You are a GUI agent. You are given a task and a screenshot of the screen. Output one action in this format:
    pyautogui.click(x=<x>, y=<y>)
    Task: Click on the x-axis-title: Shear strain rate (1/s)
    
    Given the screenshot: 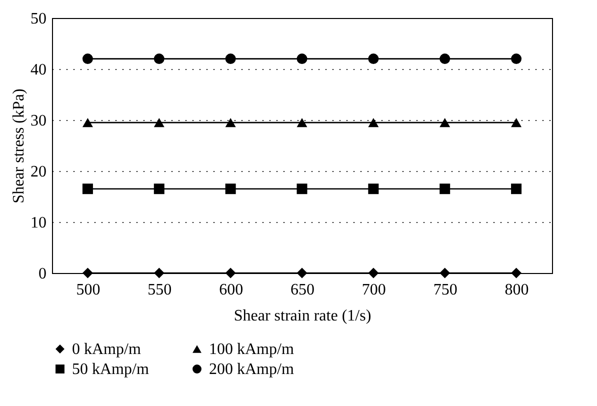 What is the action you would take?
    pyautogui.click(x=303, y=316)
    